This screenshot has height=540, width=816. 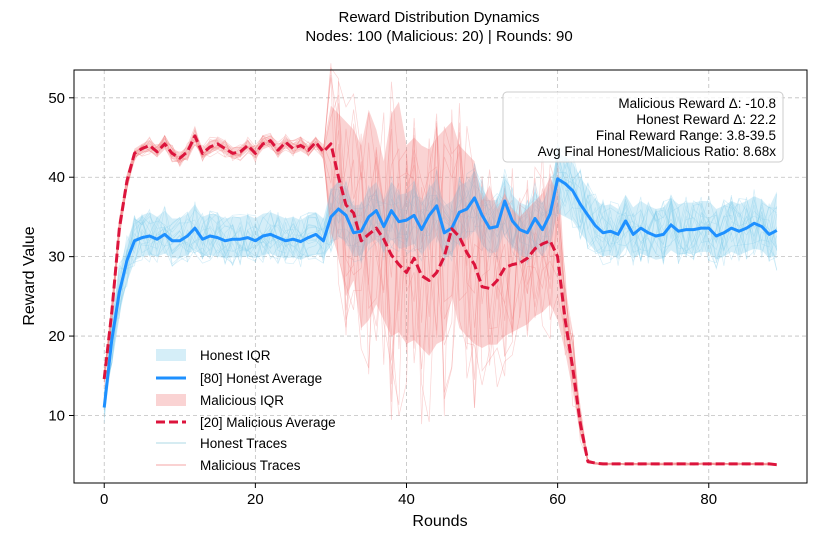 What do you see at coordinates (557, 499) in the screenshot?
I see `x-tick-label: 60` at bounding box center [557, 499].